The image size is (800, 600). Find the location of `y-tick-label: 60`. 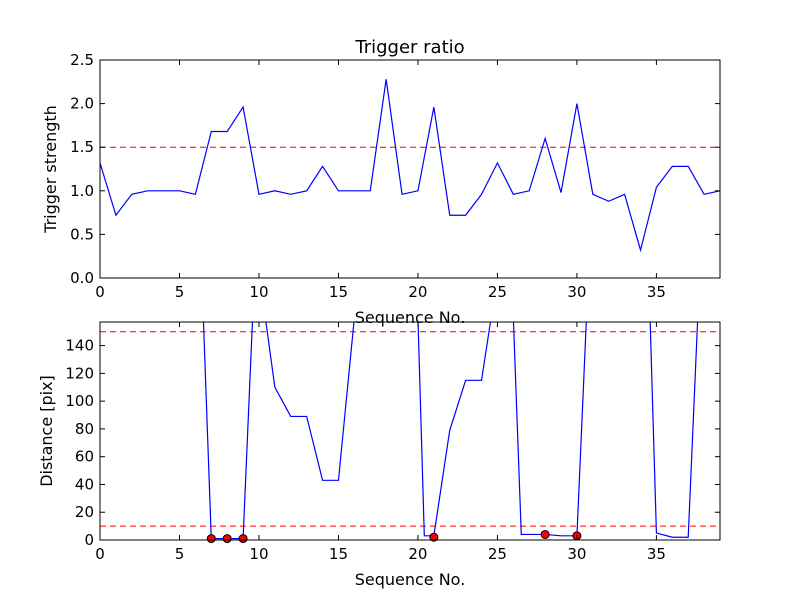

y-tick-label: 60 is located at coordinates (84, 457).